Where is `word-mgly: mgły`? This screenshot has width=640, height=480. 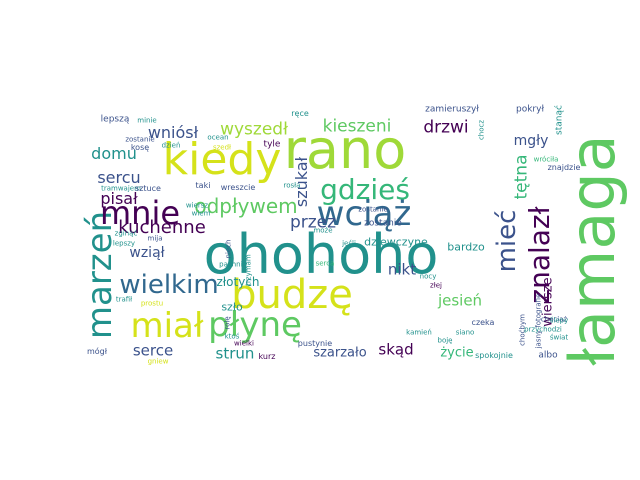 word-mgly: mgły is located at coordinates (531, 141).